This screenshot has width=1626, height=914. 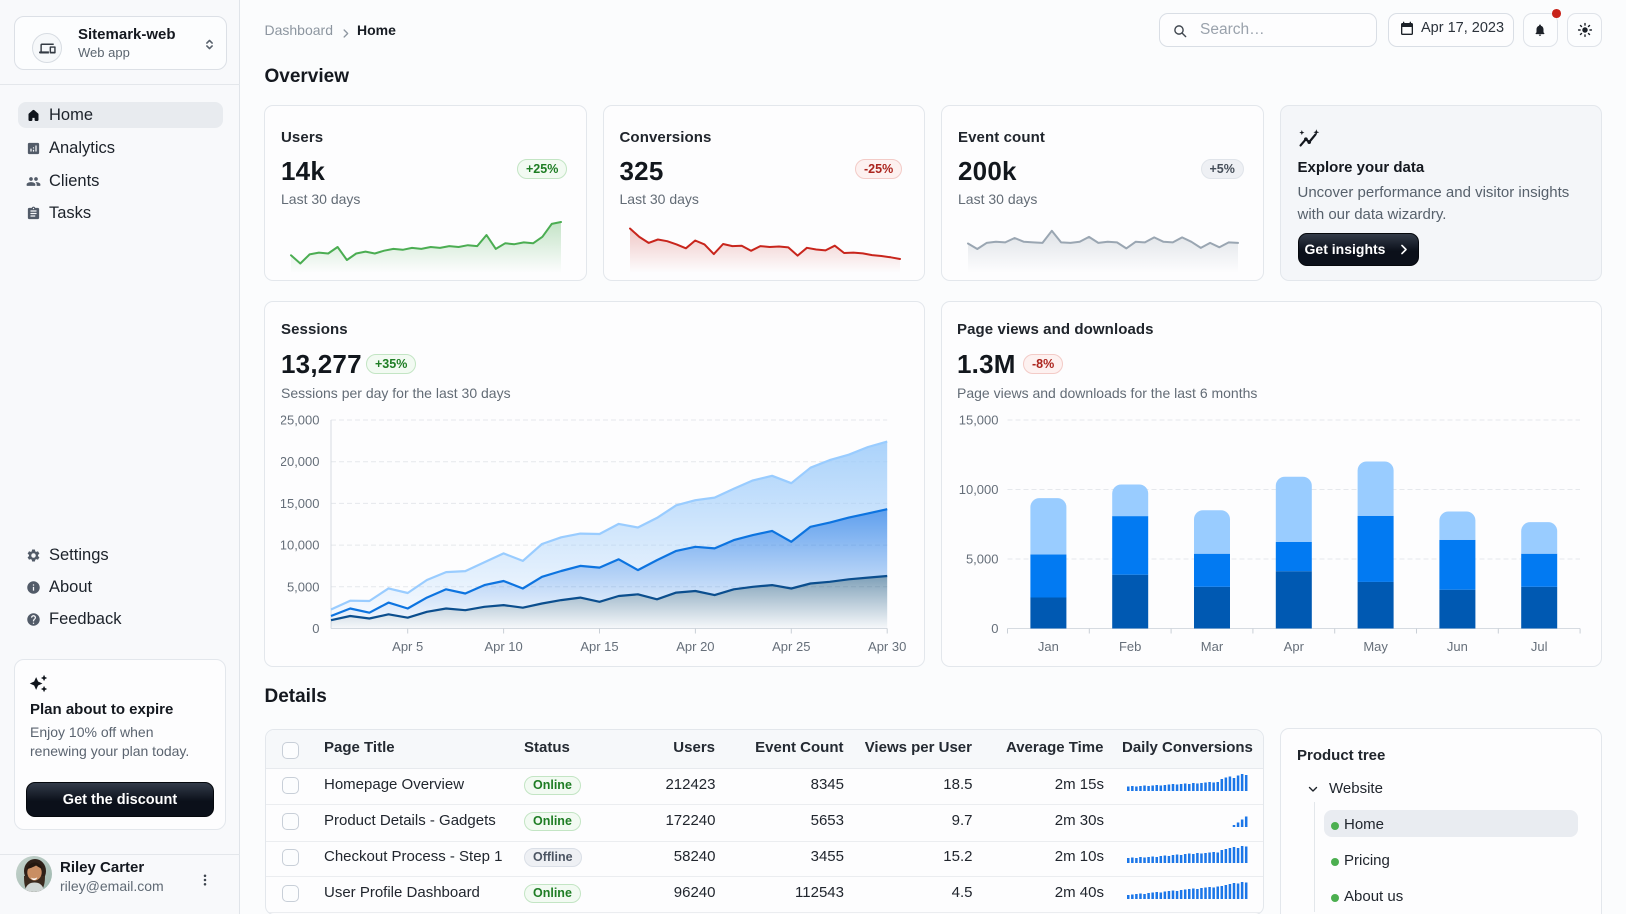 I want to click on svg-text: Apr 15, so click(x=599, y=646).